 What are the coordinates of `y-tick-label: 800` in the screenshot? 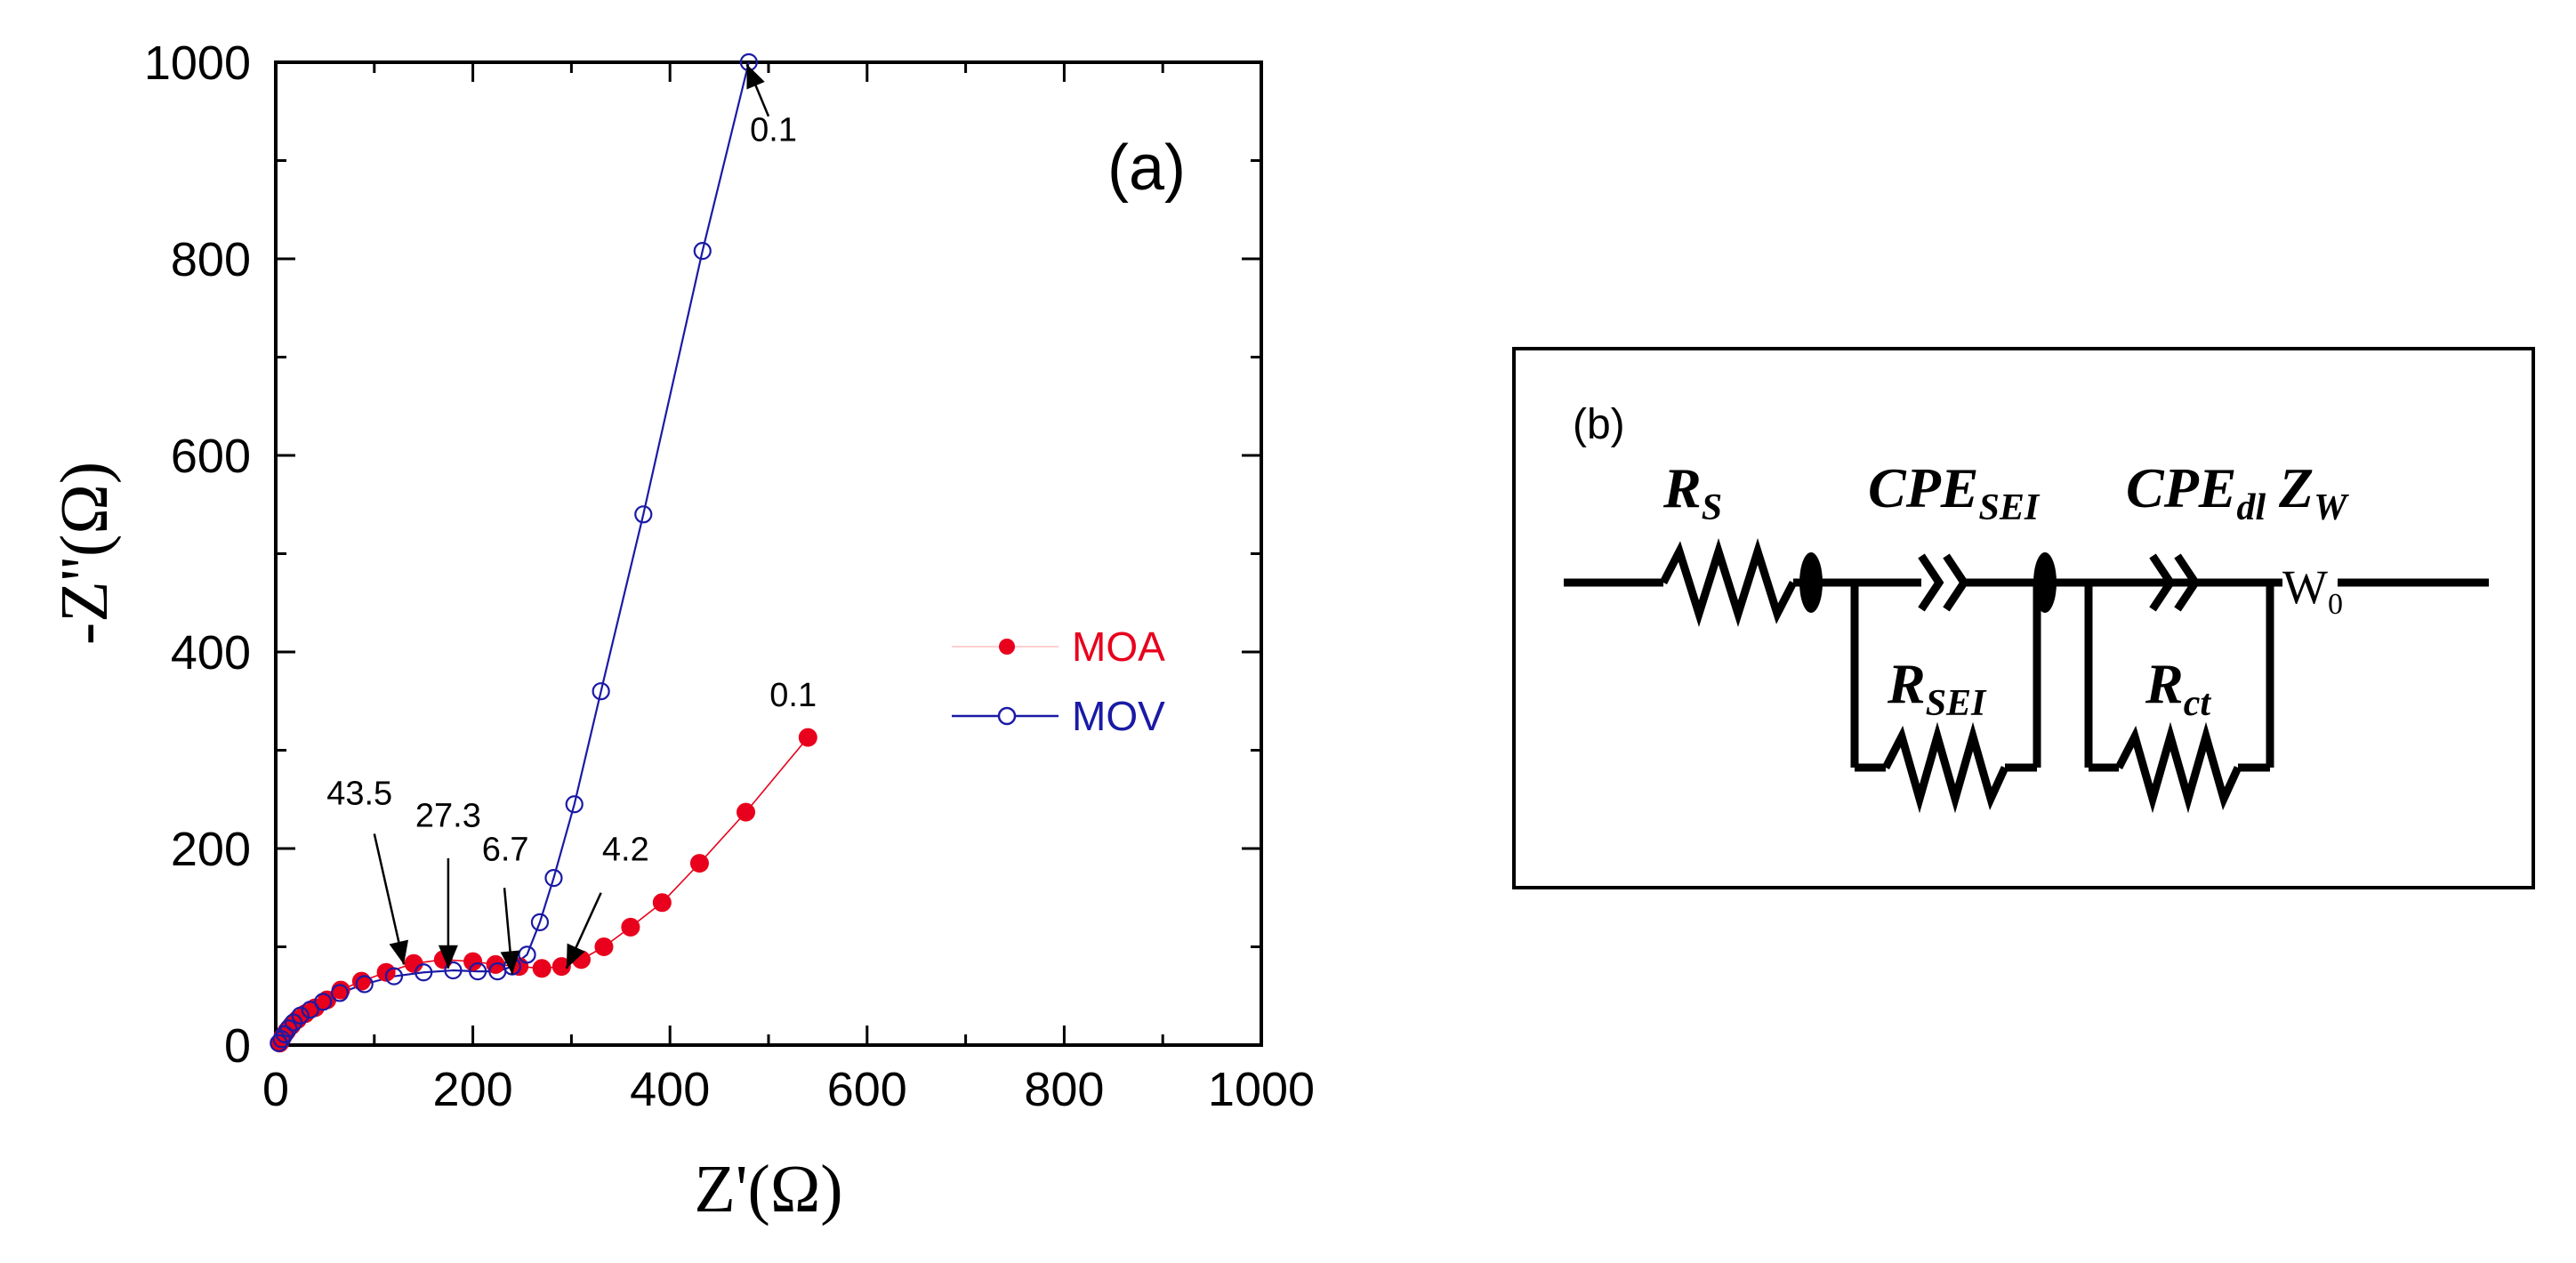 It's located at (211, 259).